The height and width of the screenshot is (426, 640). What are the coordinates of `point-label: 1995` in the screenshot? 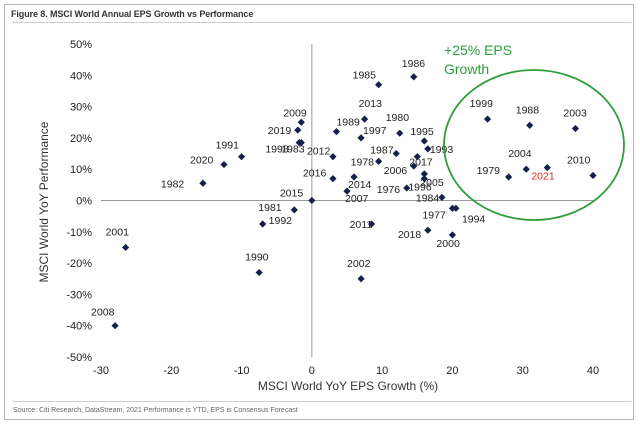 It's located at (422, 132).